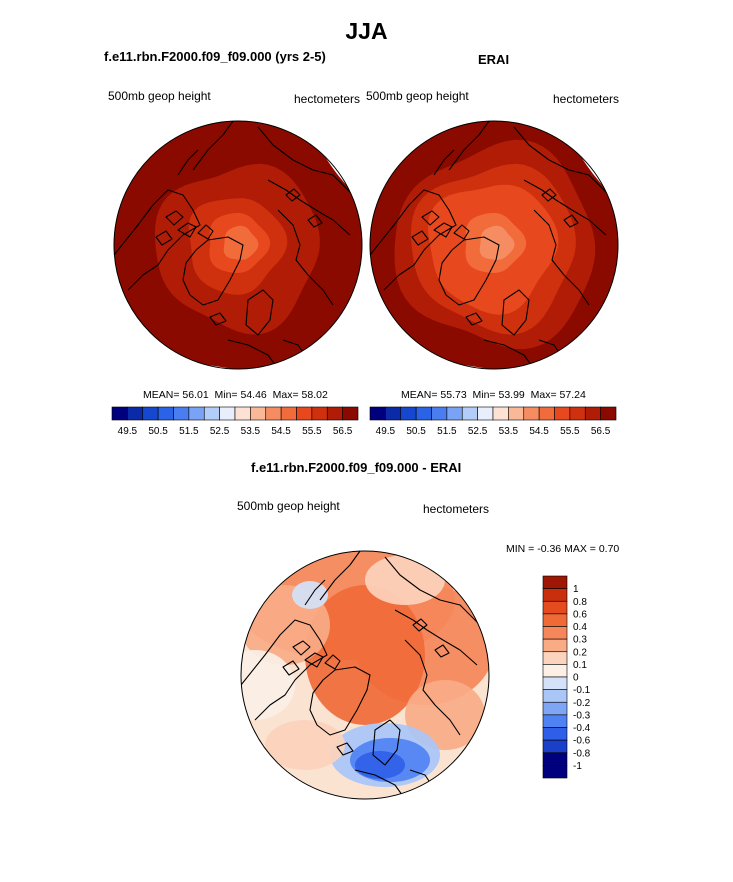 The width and height of the screenshot is (733, 882). I want to click on panel2-stats: MEAN= 55.73 Min= 53.99 Max= 57.24, so click(493, 395).